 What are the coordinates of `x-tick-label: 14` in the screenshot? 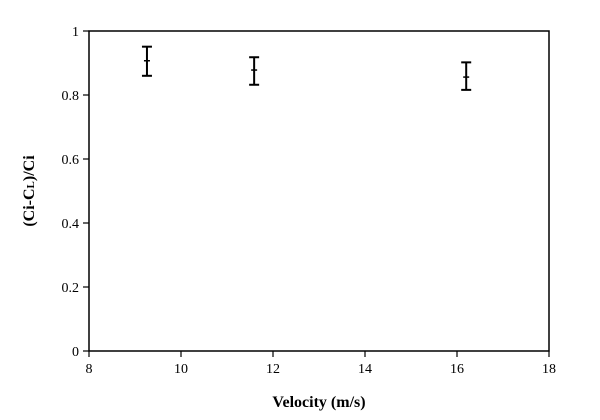 It's located at (365, 369).